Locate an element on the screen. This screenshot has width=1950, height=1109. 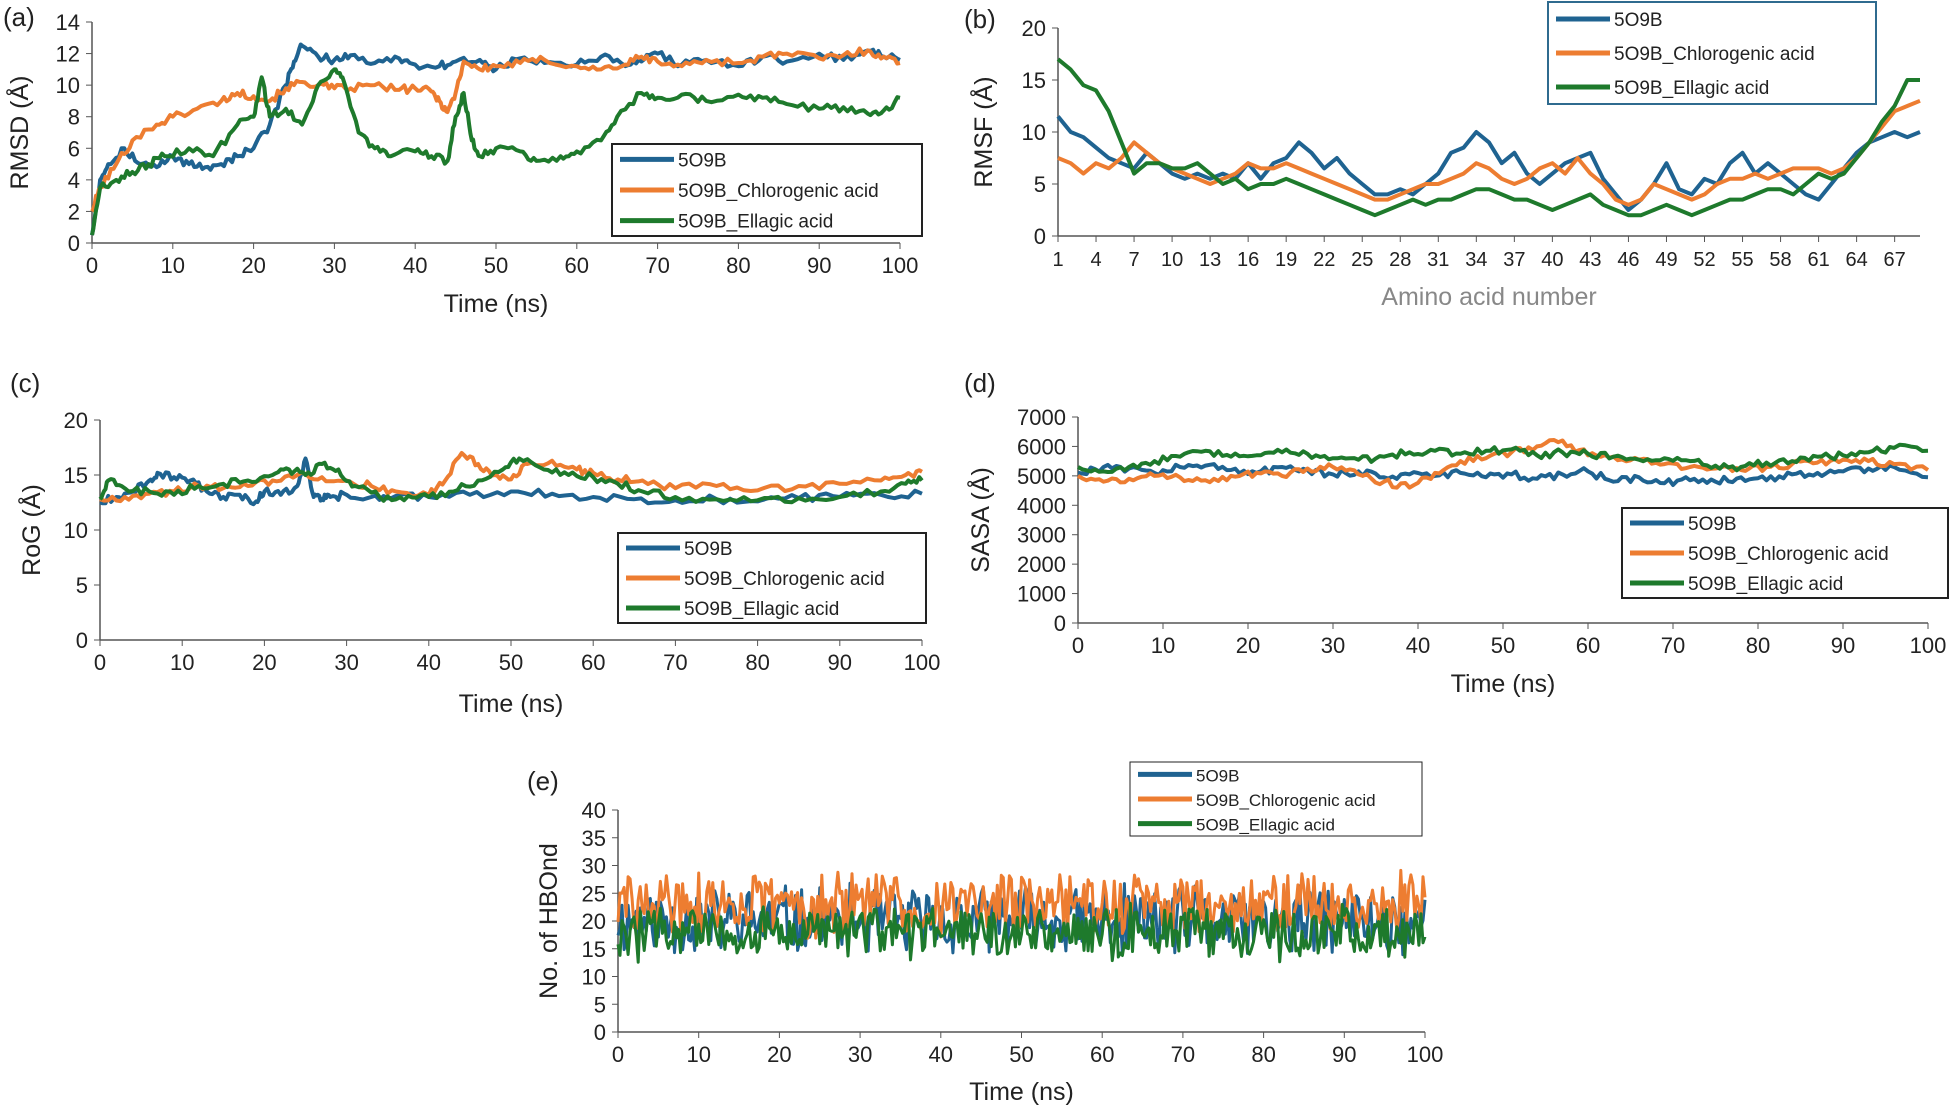
x-tick-label: 37 is located at coordinates (1514, 260).